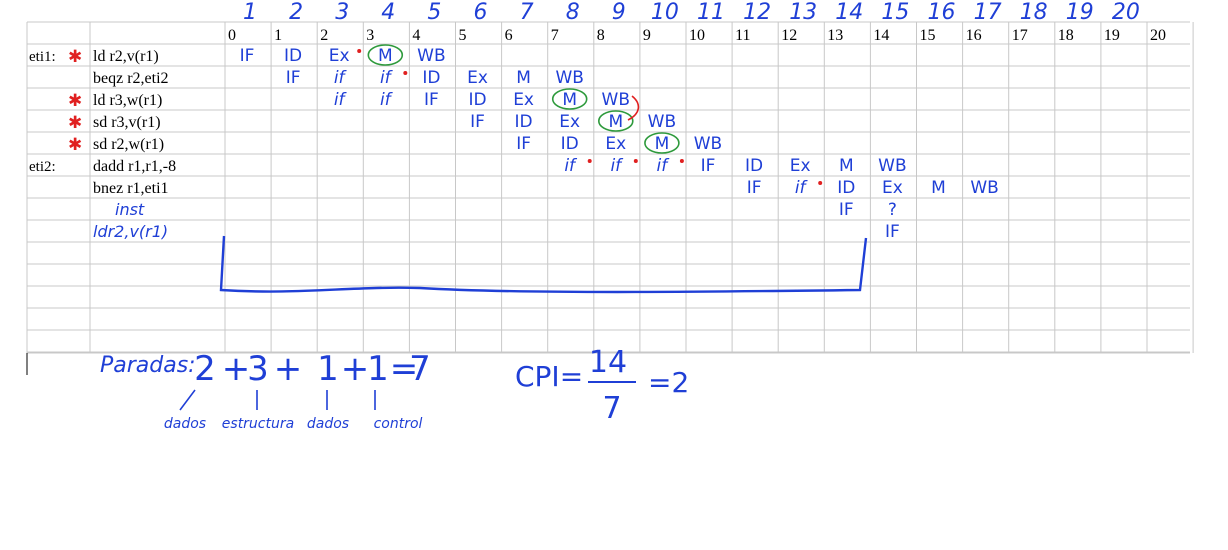 This screenshot has height=550, width=1228. I want to click on cycle-number: 20, so click(1126, 12).